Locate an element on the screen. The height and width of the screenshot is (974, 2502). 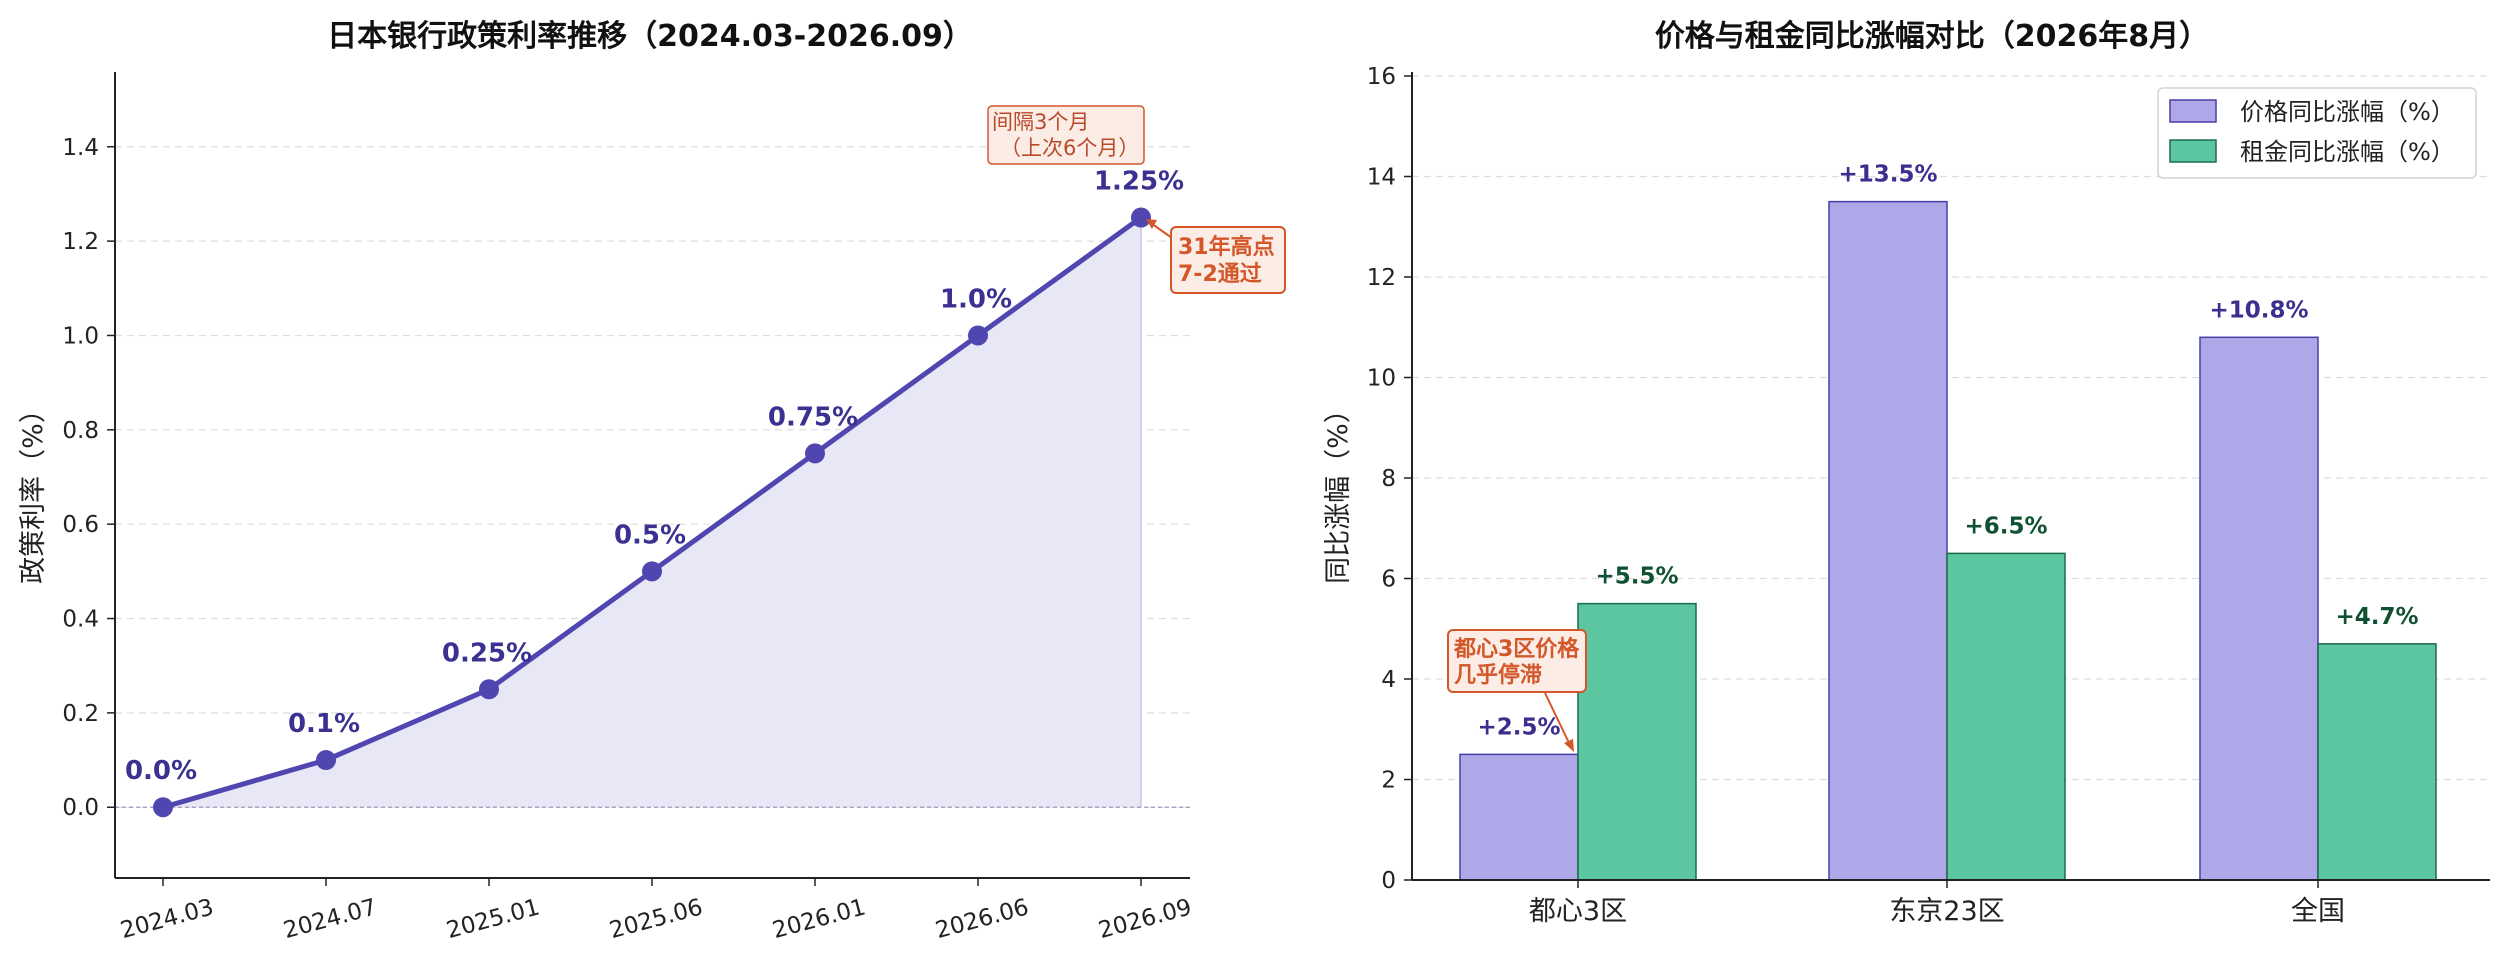
left-chart-title: 日本银行政策利率推移（2024.03-2026.09） is located at coordinates (650, 36).